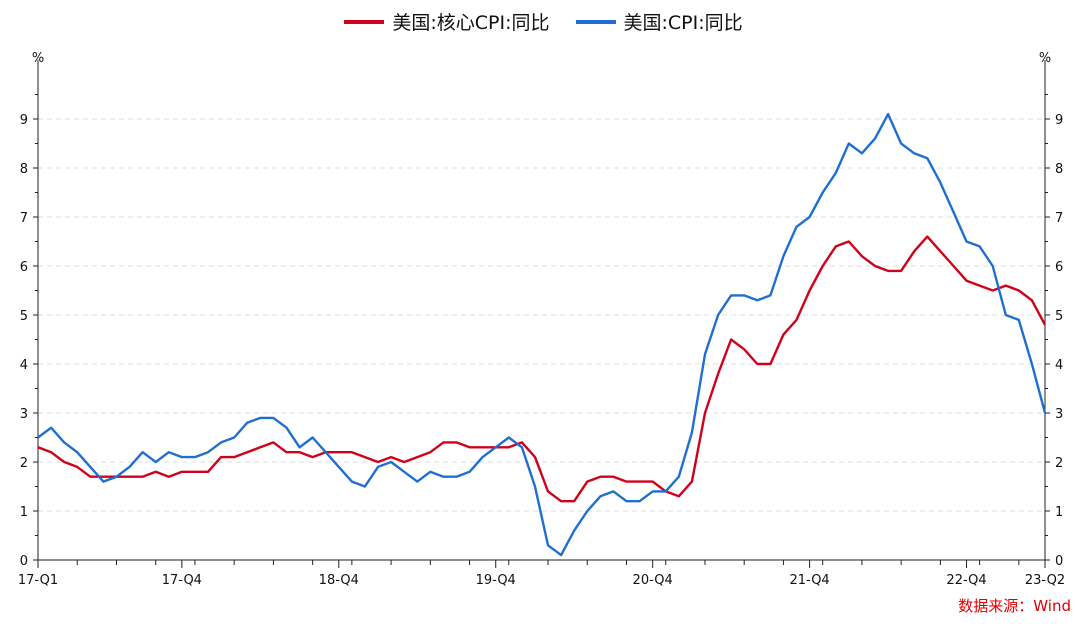  I want to click on ytick-label-left-5: 5, so click(24, 316).